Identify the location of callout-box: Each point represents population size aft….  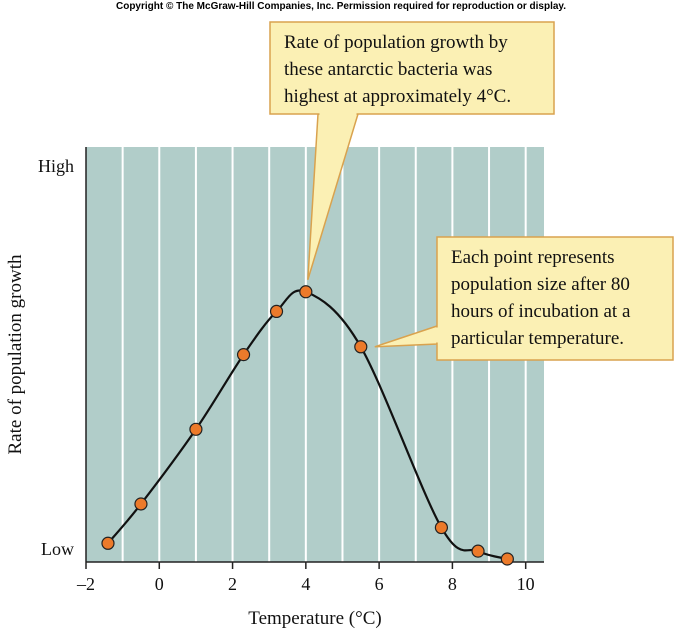
(524, 298).